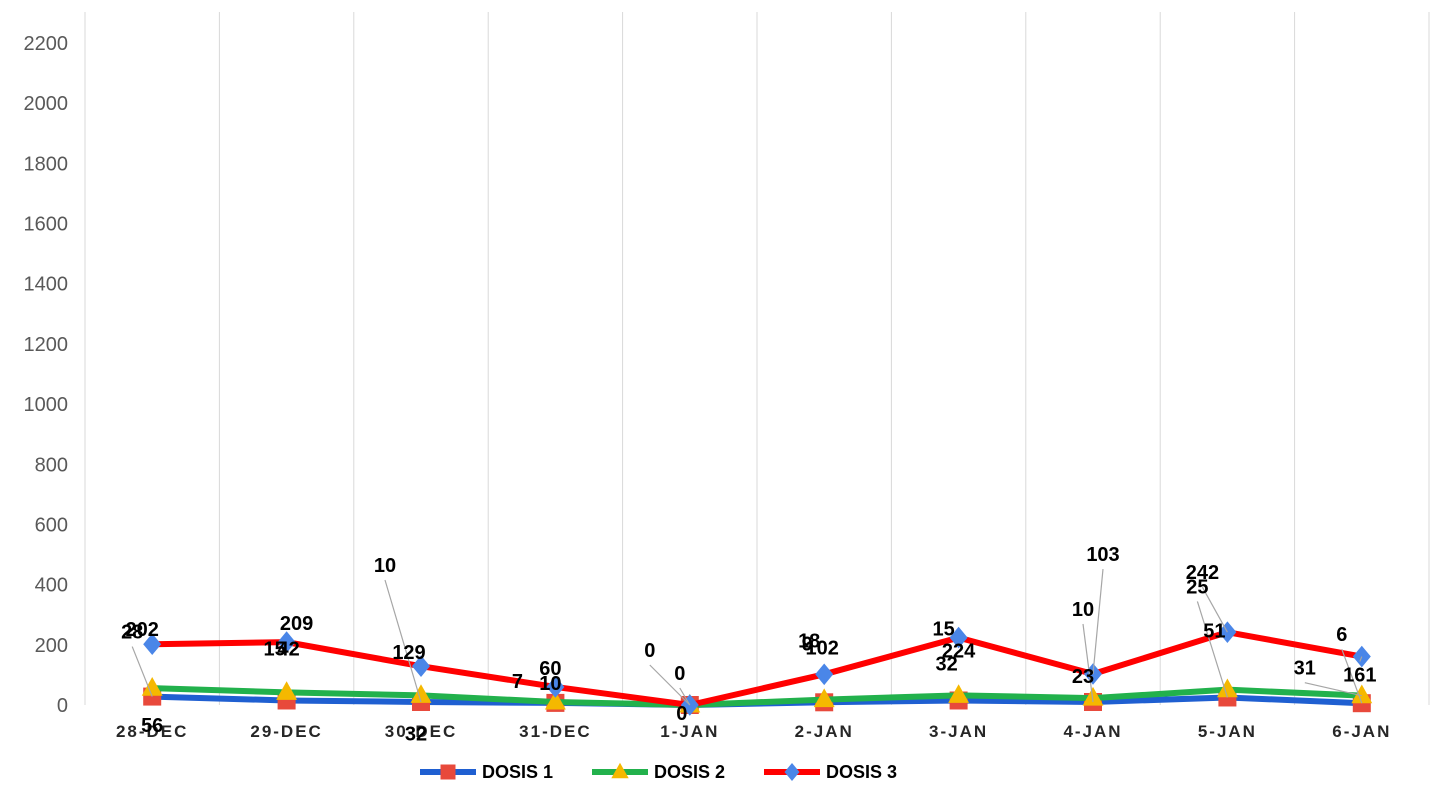  I want to click on data-label: 42, so click(288, 649).